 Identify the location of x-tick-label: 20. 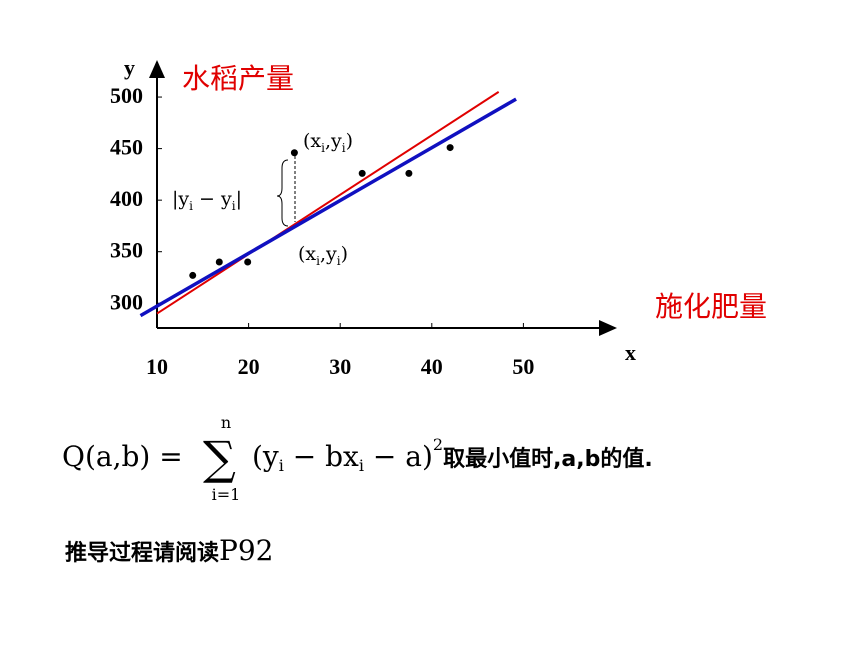
(249, 366).